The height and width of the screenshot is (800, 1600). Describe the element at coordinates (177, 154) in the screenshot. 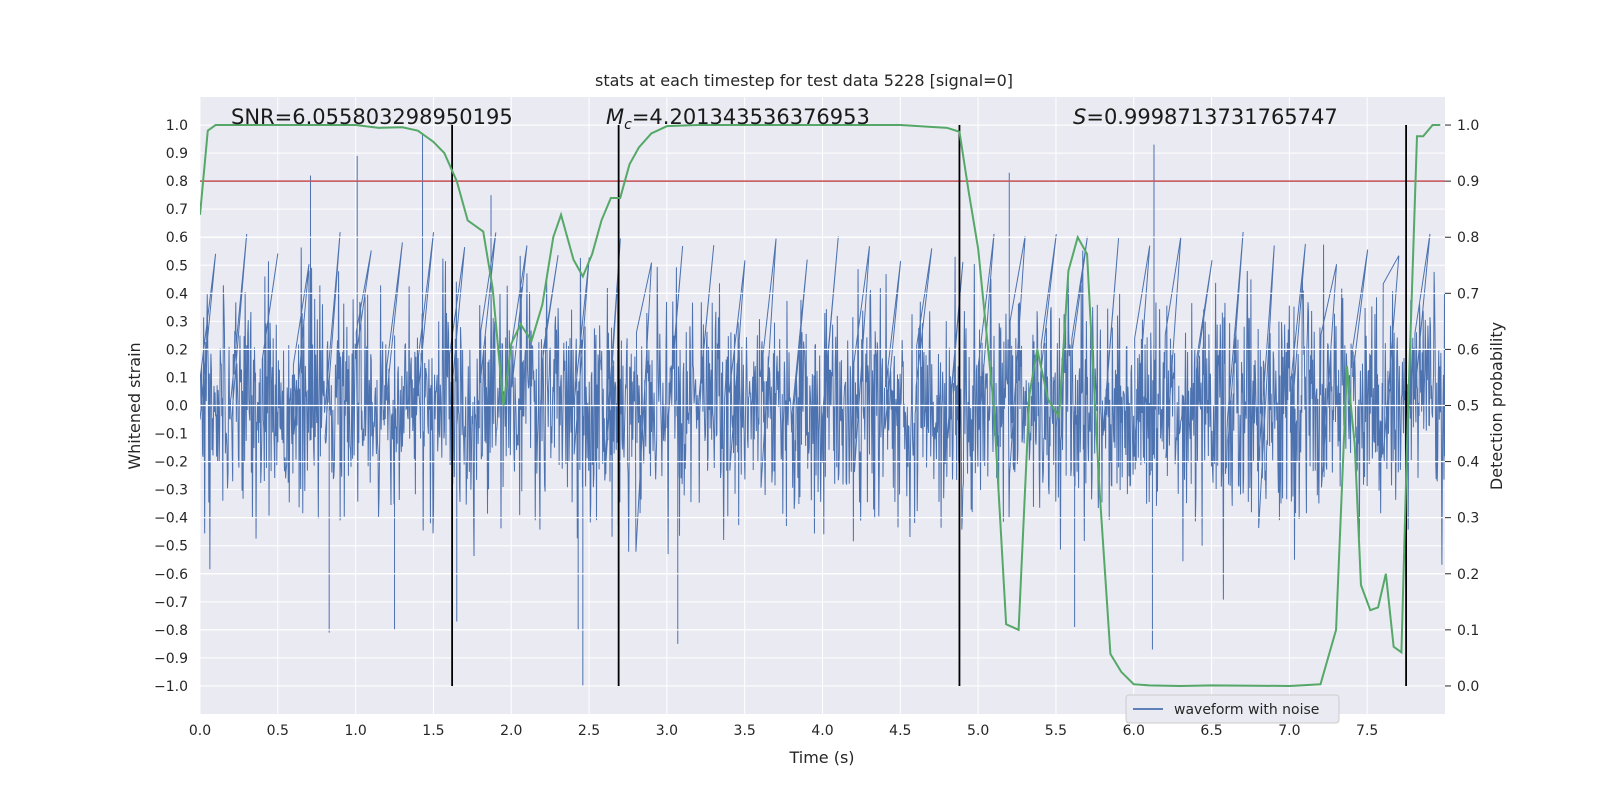

I see `y-left-tick-label: 0.9` at that location.